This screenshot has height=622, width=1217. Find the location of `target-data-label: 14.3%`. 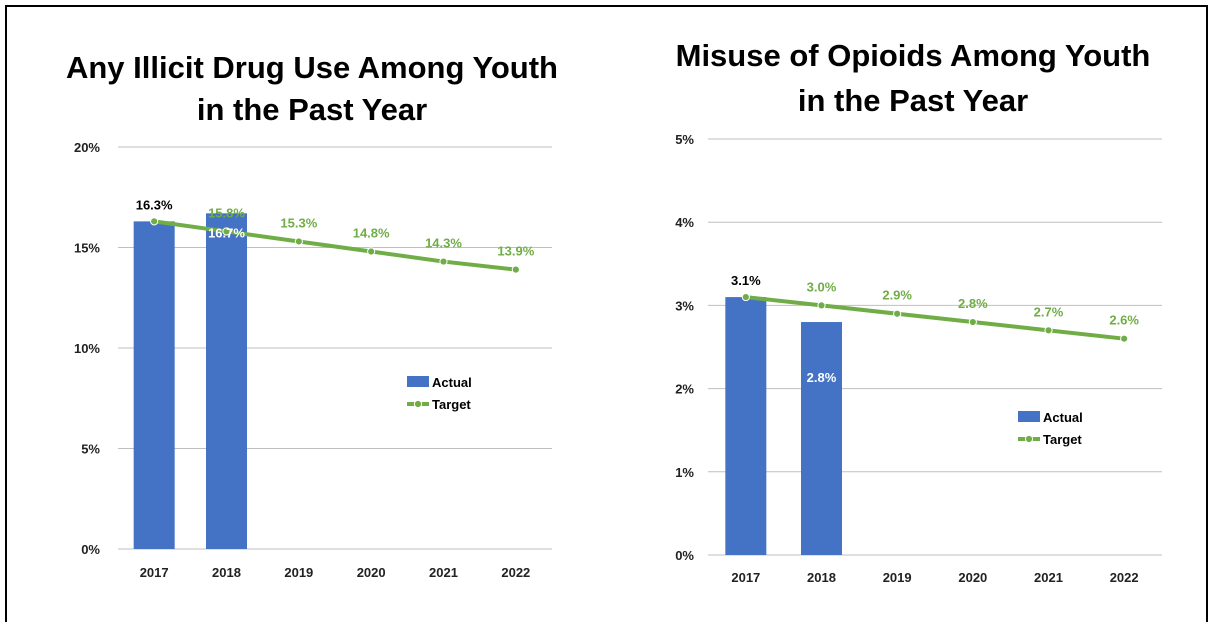

target-data-label: 14.3% is located at coordinates (443, 243).